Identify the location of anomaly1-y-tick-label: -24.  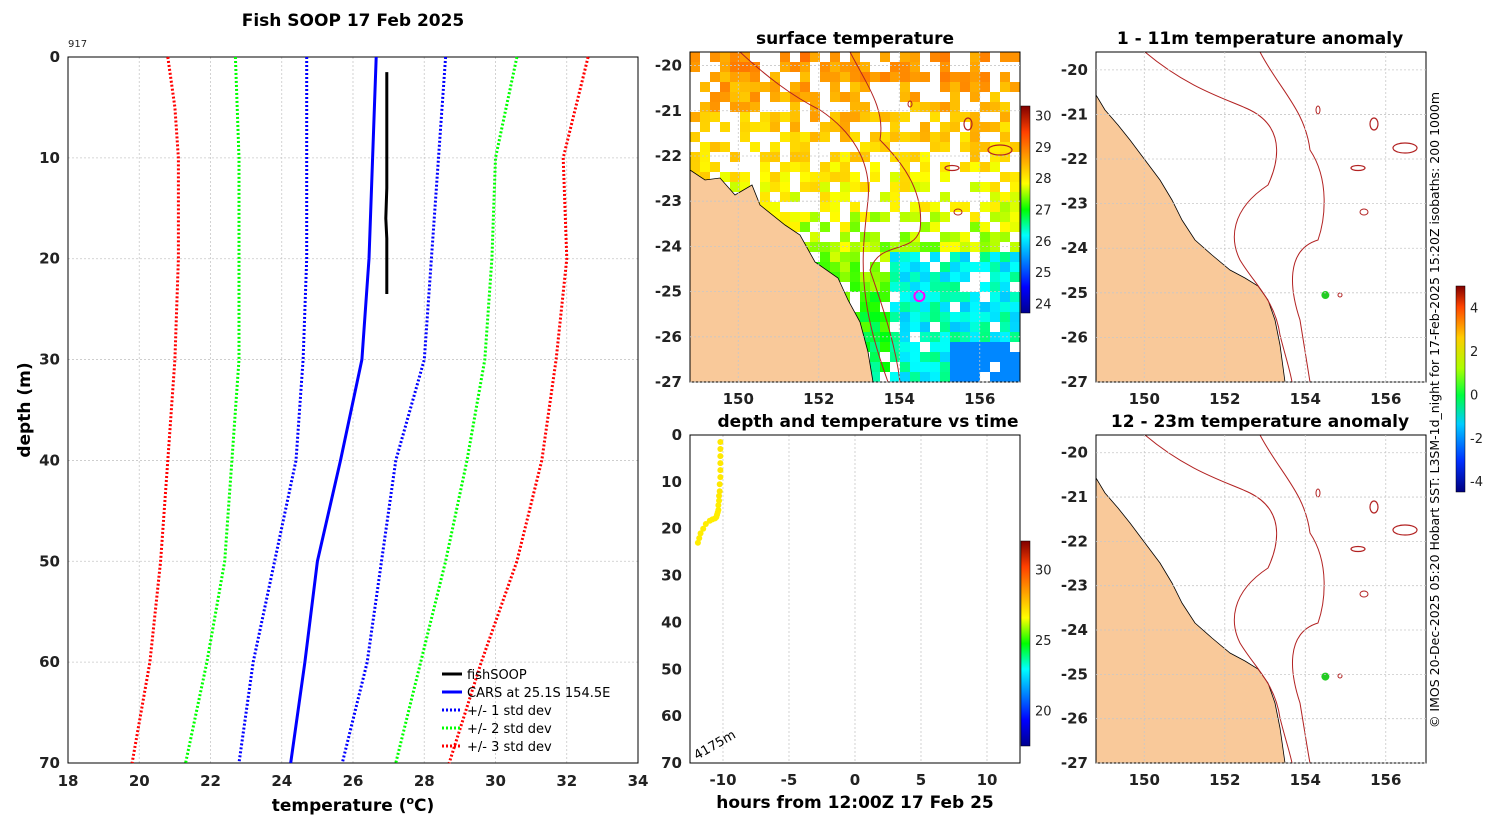
(1074, 248).